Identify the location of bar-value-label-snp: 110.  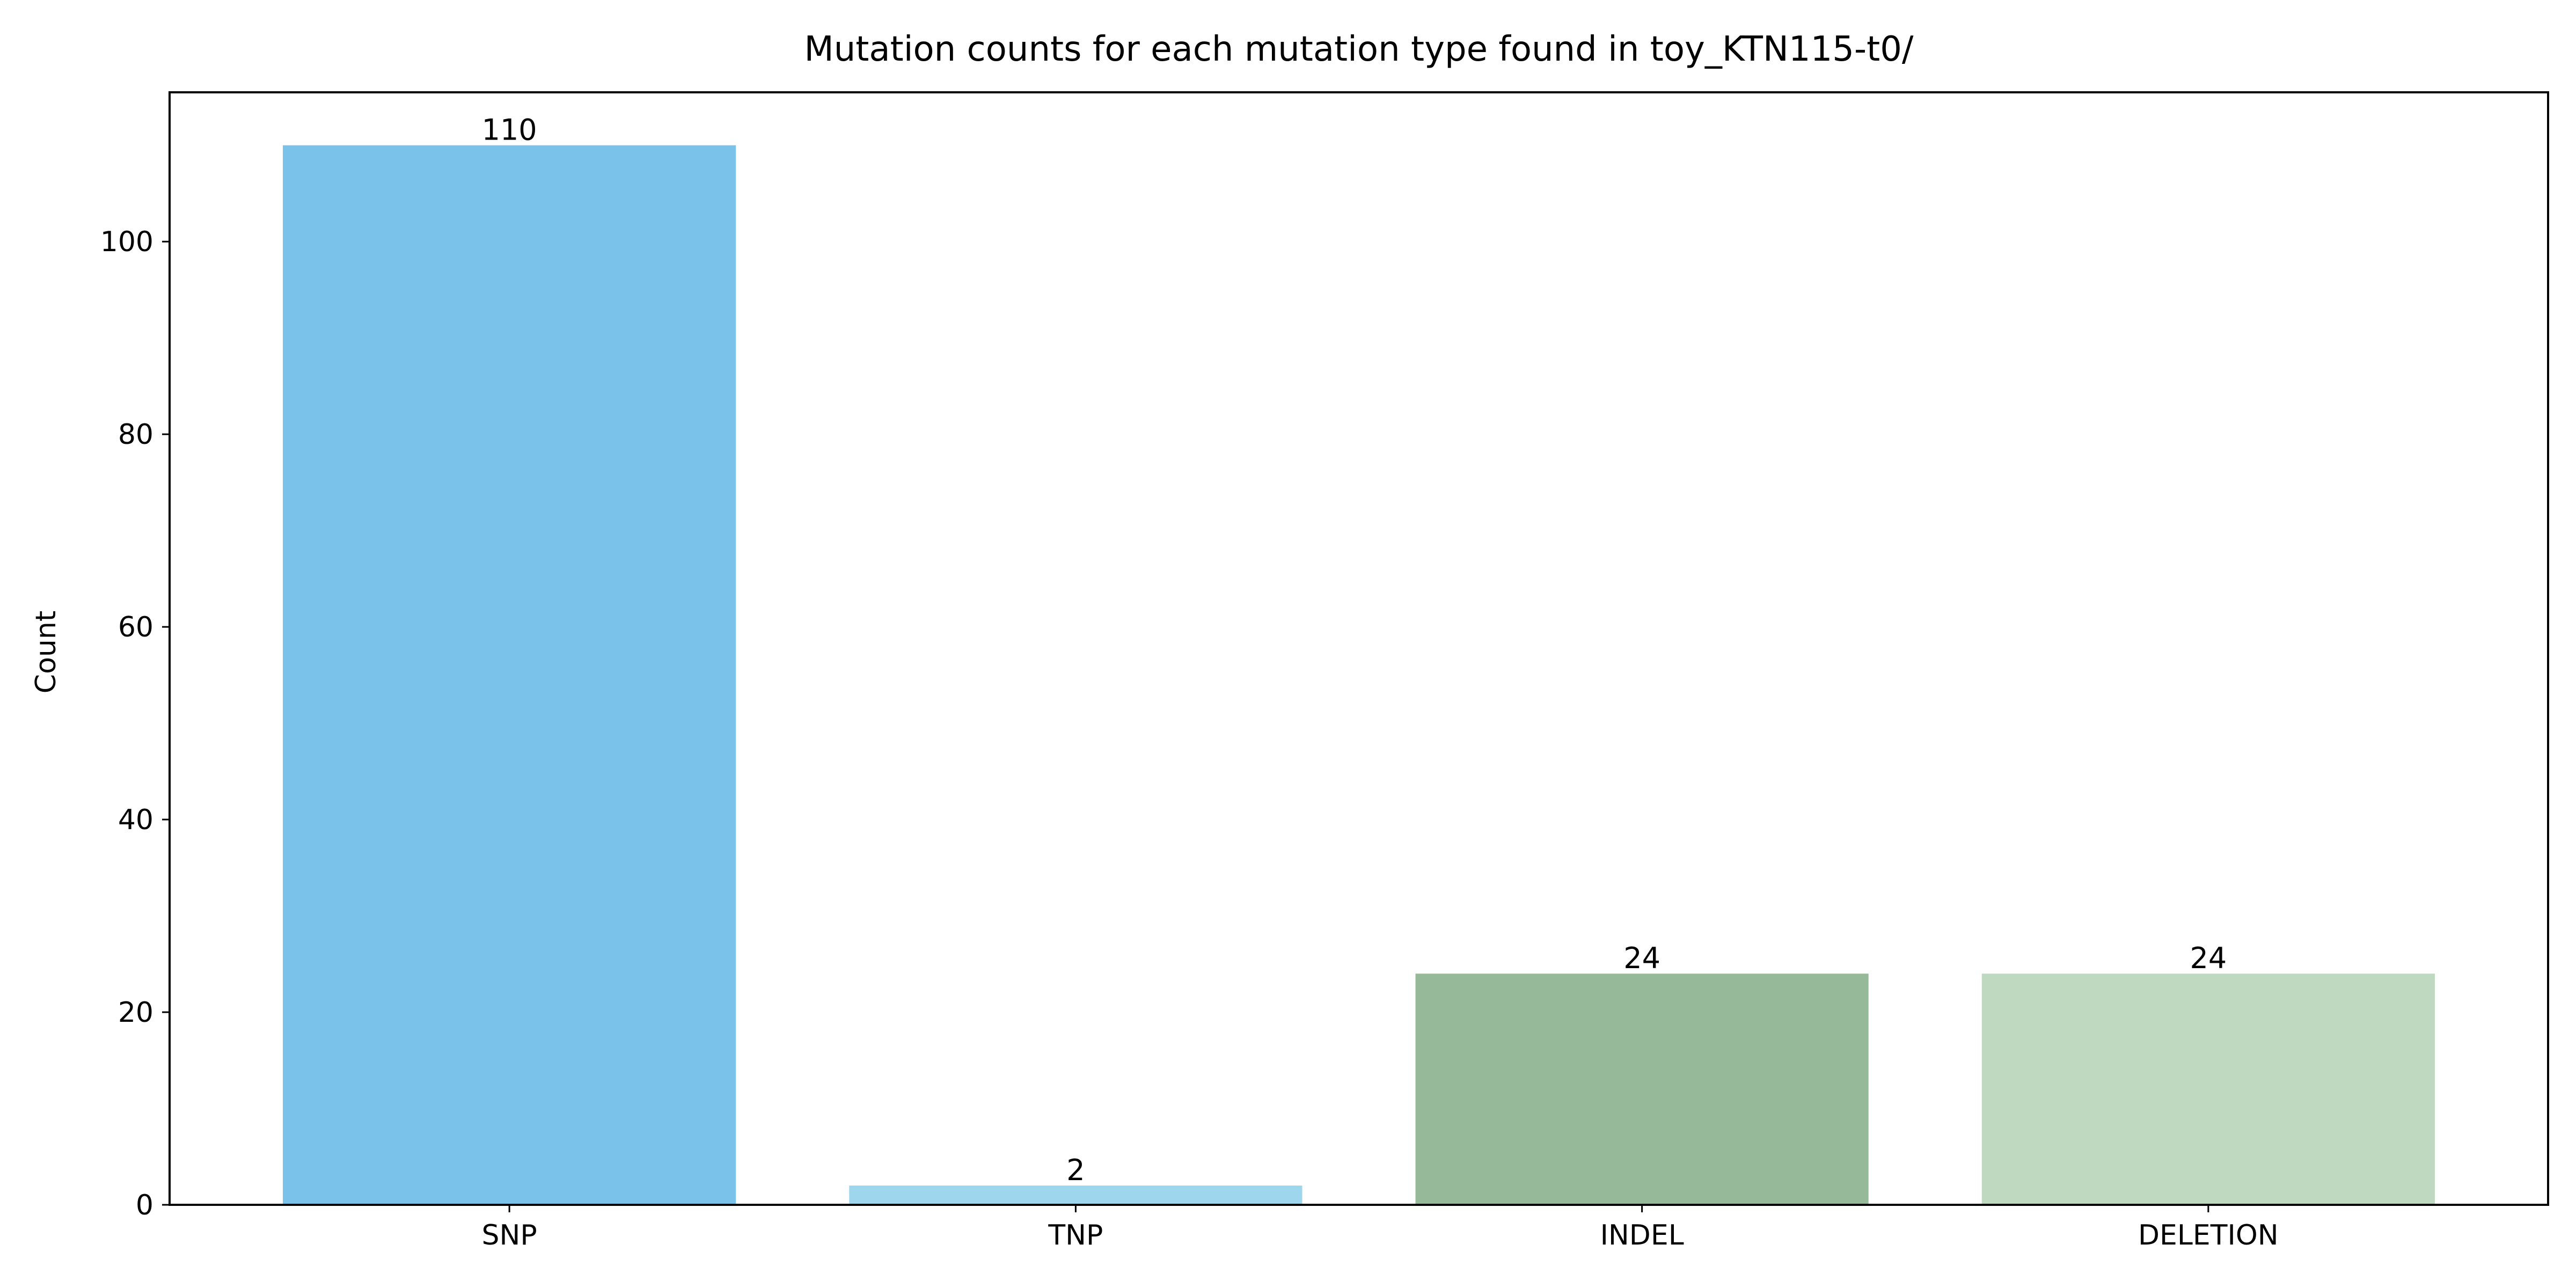
(509, 130).